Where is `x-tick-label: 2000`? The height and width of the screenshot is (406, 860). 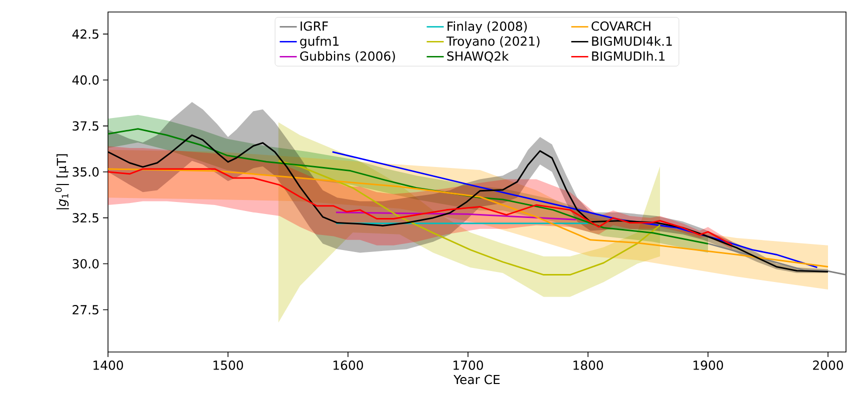 x-tick-label: 2000 is located at coordinates (828, 365).